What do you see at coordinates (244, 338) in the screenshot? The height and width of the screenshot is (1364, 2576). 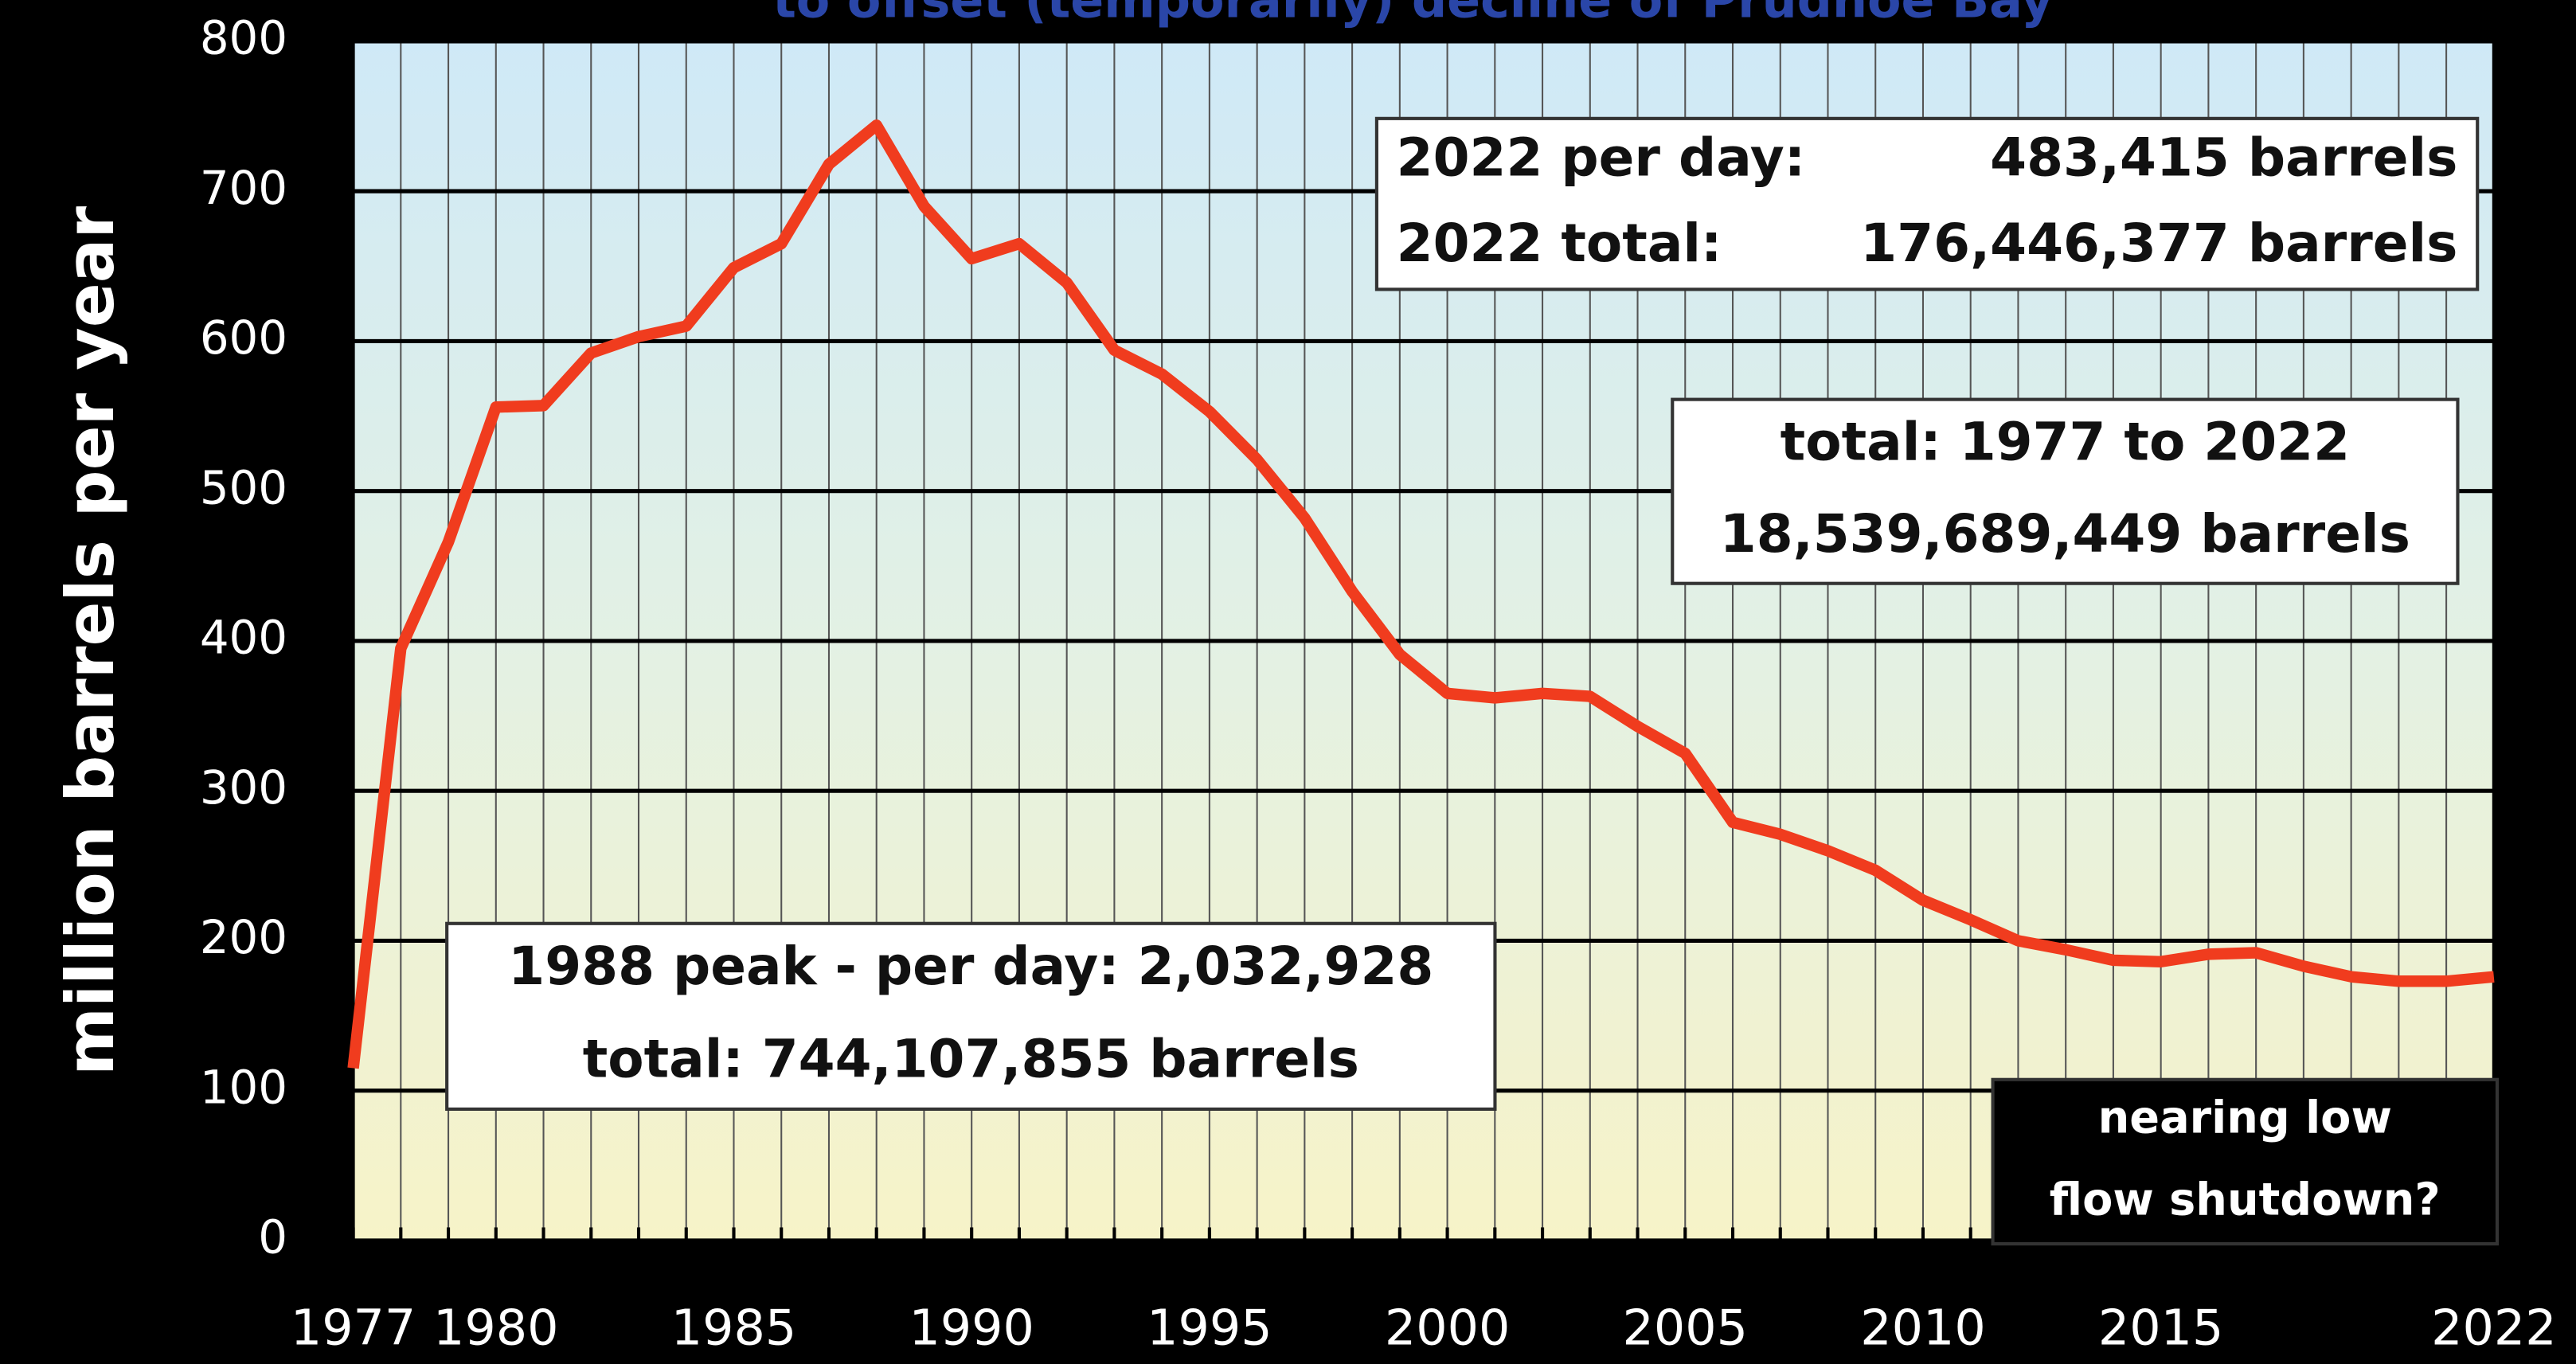 I see `y-tick-label: 600` at bounding box center [244, 338].